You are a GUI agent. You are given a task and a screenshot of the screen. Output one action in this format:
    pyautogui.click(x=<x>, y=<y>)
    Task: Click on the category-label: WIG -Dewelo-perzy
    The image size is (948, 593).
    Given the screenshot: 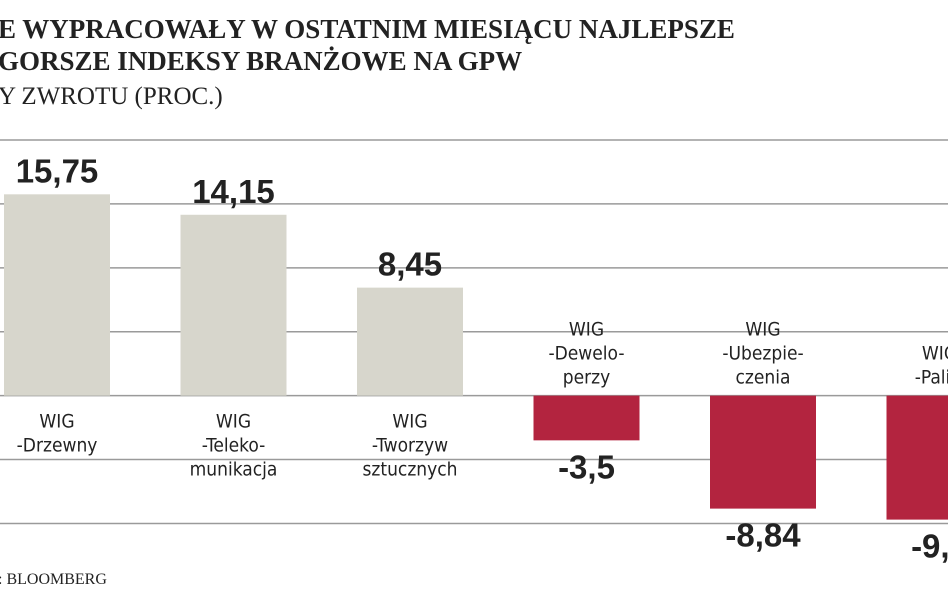 What is the action you would take?
    pyautogui.click(x=586, y=354)
    